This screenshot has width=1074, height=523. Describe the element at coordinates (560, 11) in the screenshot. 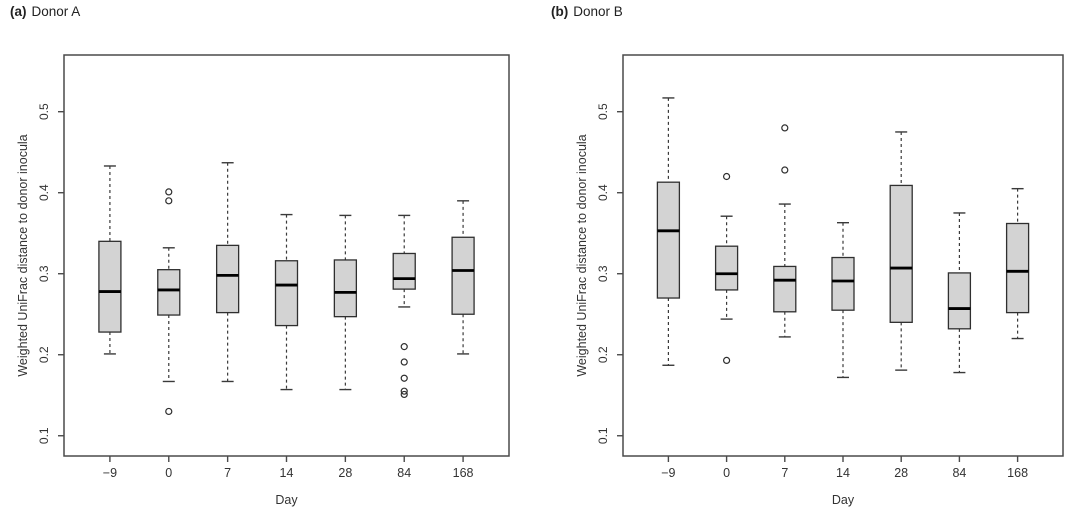

I see `panel-b-label: (b)` at that location.